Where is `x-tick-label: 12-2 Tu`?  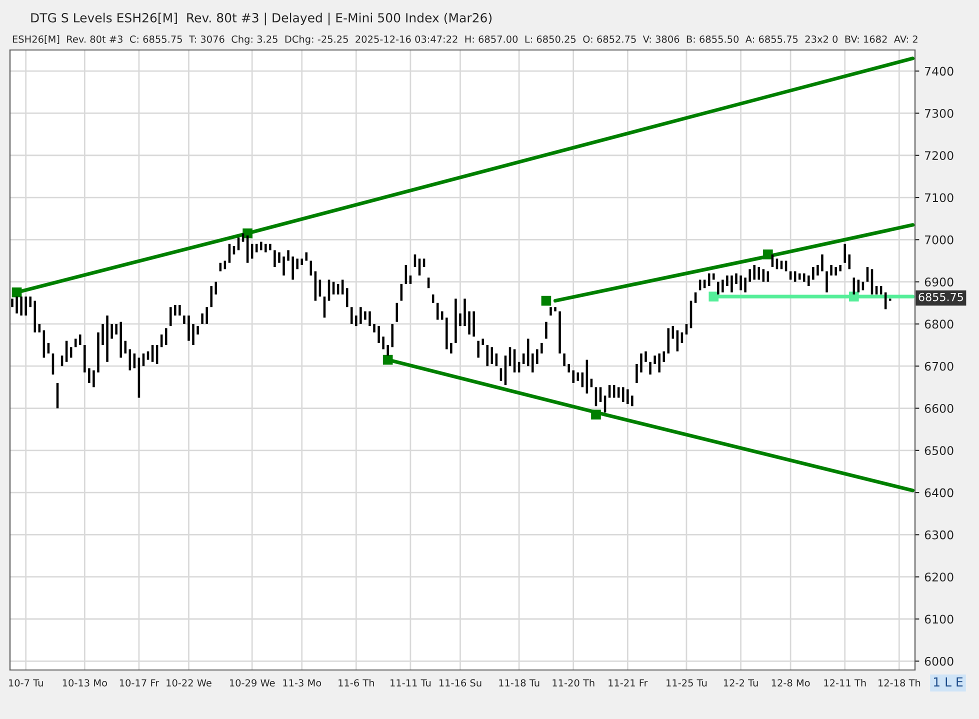 x-tick-label: 12-2 Tu is located at coordinates (741, 683).